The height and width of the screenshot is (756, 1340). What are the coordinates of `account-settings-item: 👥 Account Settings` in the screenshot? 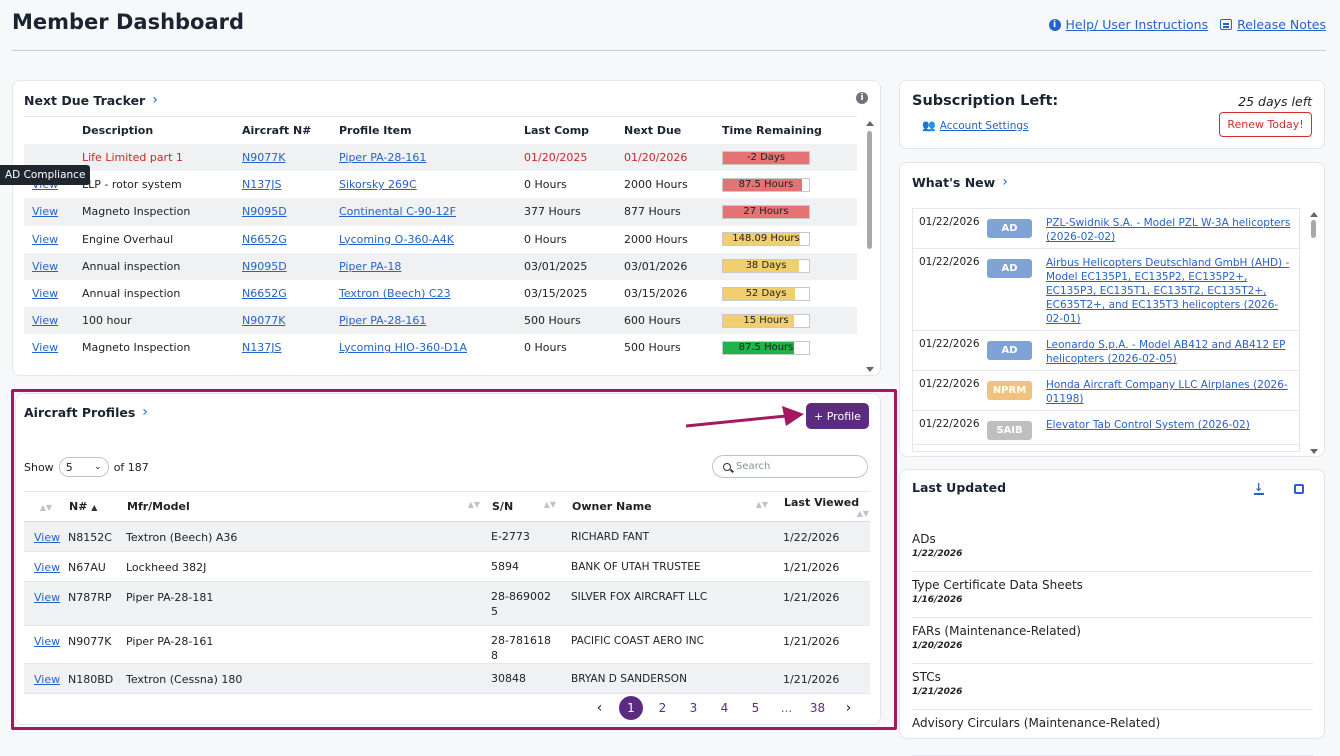 It's located at (975, 125).